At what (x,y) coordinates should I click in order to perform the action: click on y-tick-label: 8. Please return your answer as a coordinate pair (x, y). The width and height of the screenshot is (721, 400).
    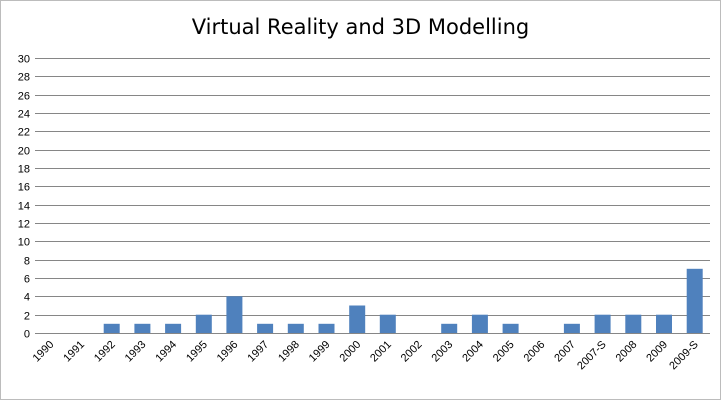
    Looking at the image, I should click on (27, 262).